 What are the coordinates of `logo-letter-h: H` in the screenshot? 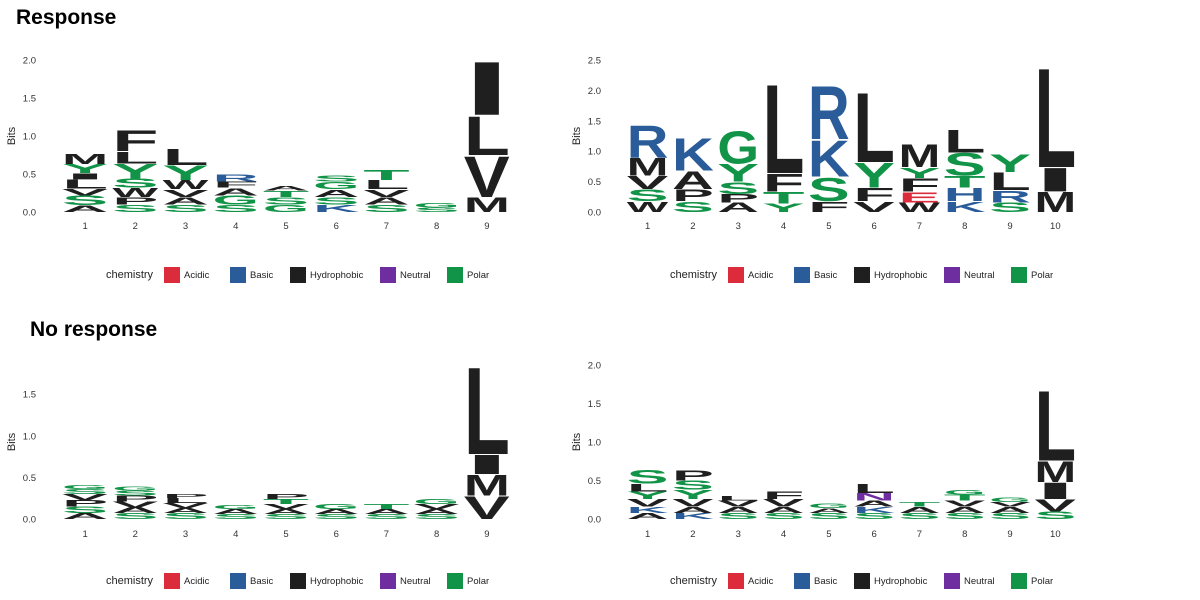 It's located at (965, 195).